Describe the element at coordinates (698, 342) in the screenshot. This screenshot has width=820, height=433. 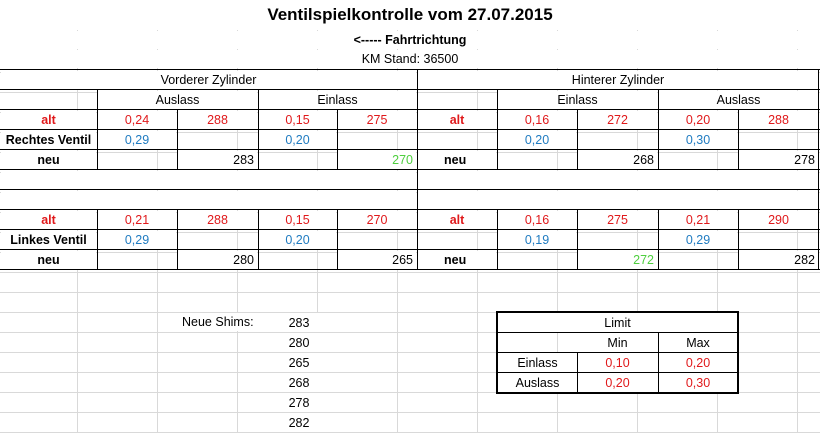
I see `limit-max-header: Max` at that location.